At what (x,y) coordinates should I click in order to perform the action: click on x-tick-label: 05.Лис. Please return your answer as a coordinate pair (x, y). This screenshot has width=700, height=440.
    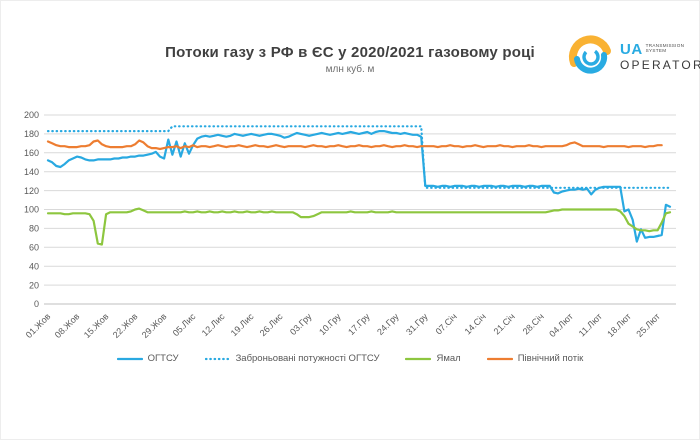
    Looking at the image, I should click on (184, 324).